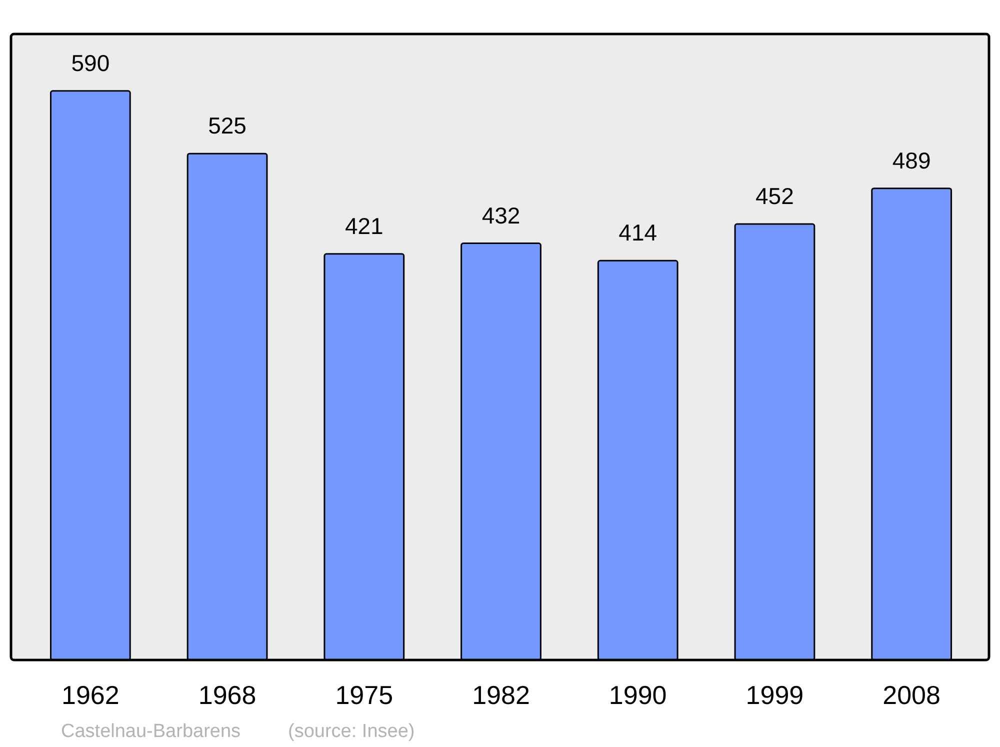  I want to click on x-tick-label: 2008, so click(911, 695).